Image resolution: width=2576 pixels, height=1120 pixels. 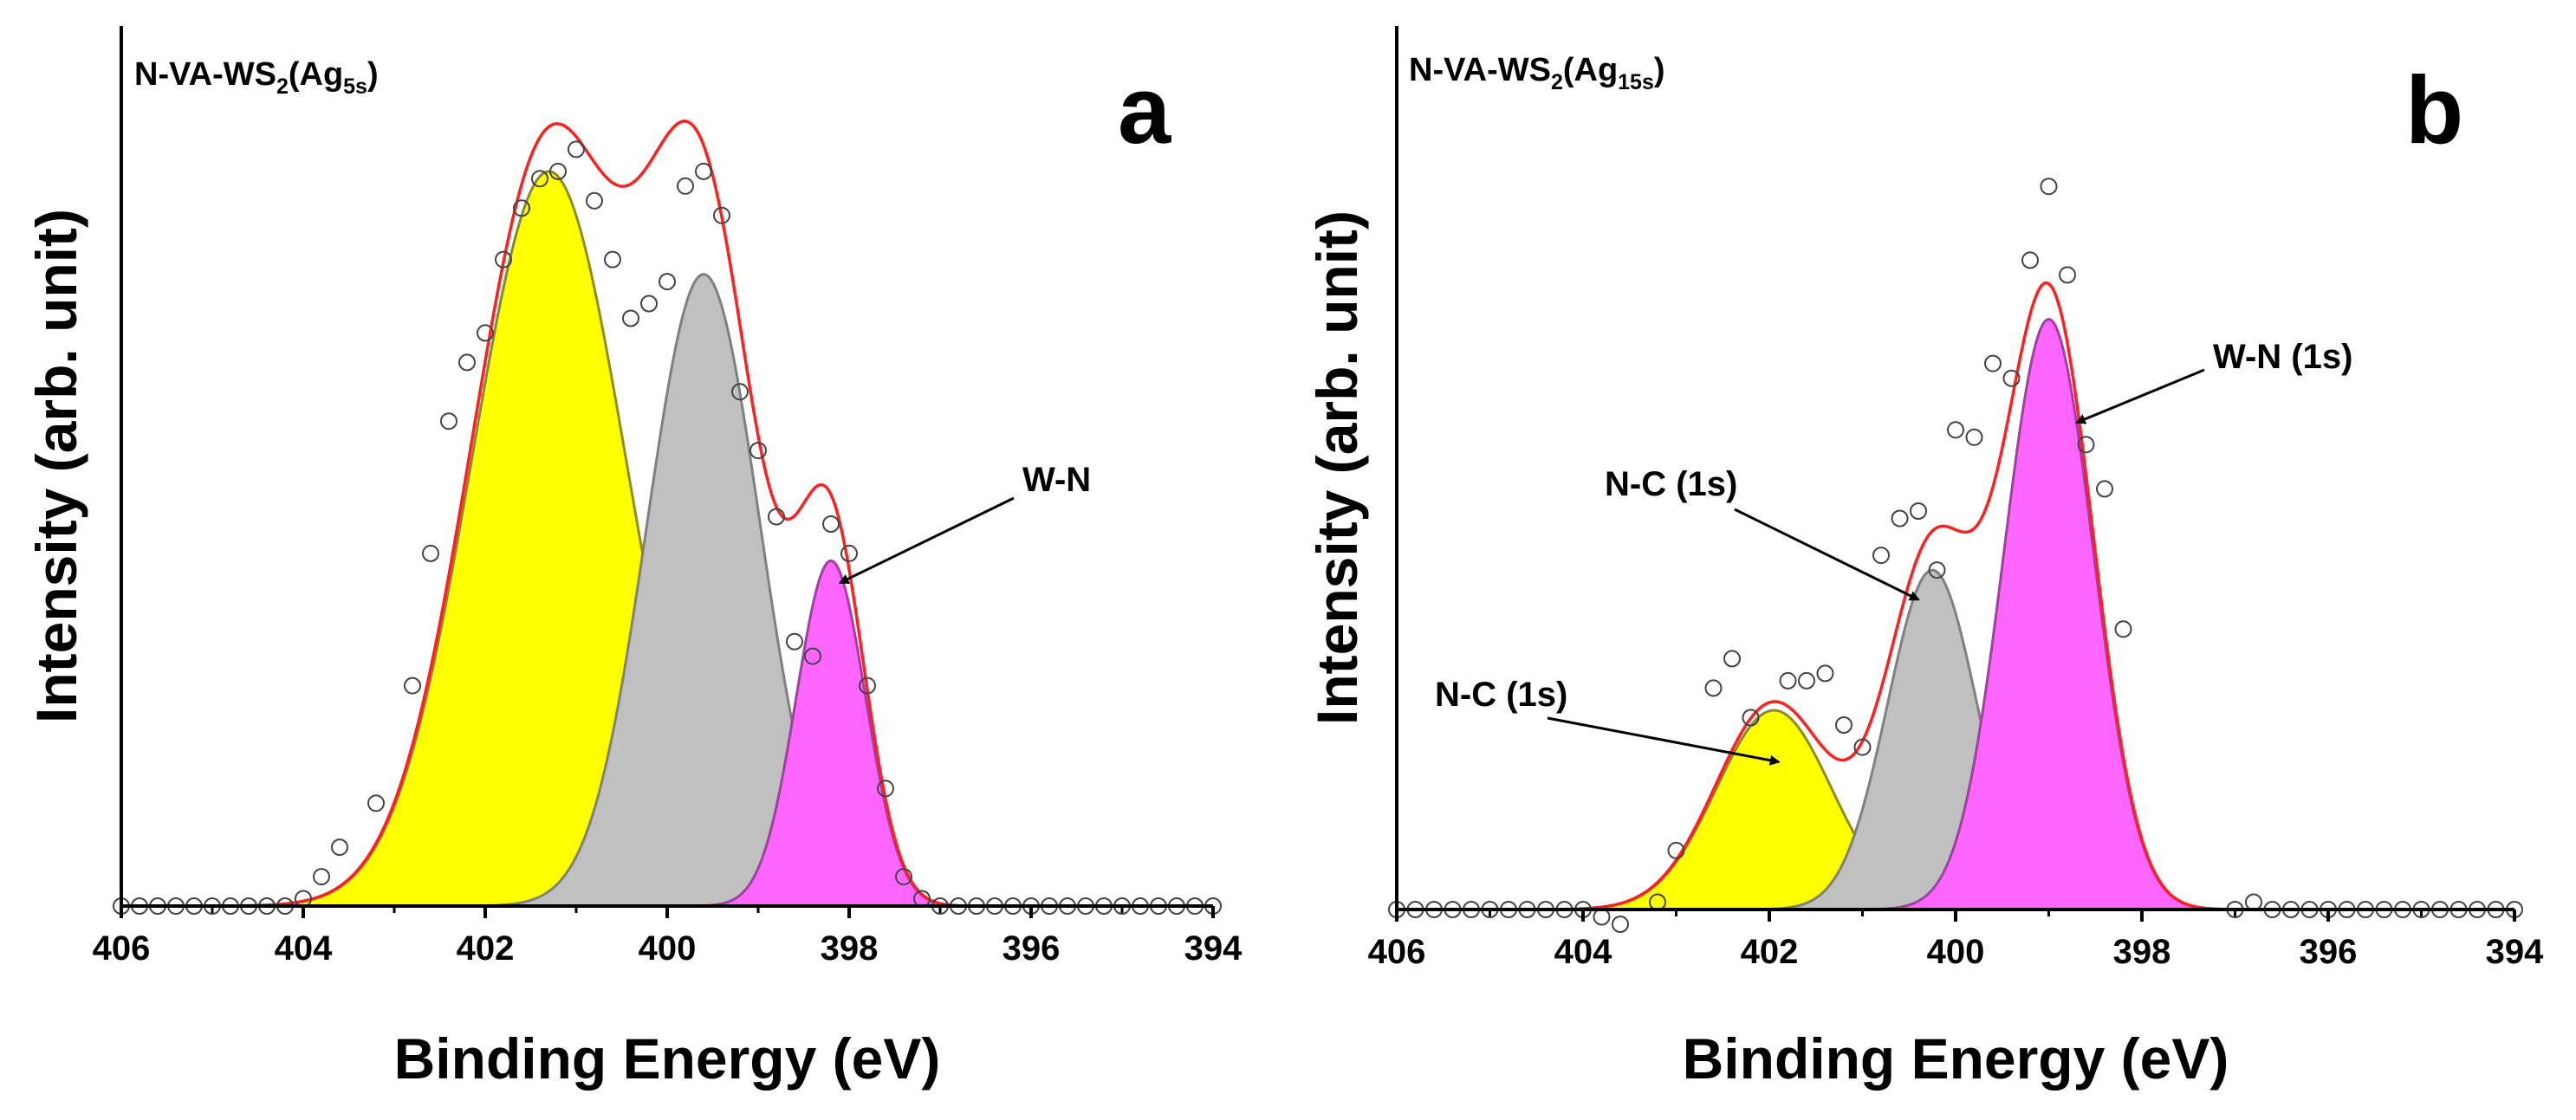 I want to click on panel-letter: a, so click(x=1144, y=110).